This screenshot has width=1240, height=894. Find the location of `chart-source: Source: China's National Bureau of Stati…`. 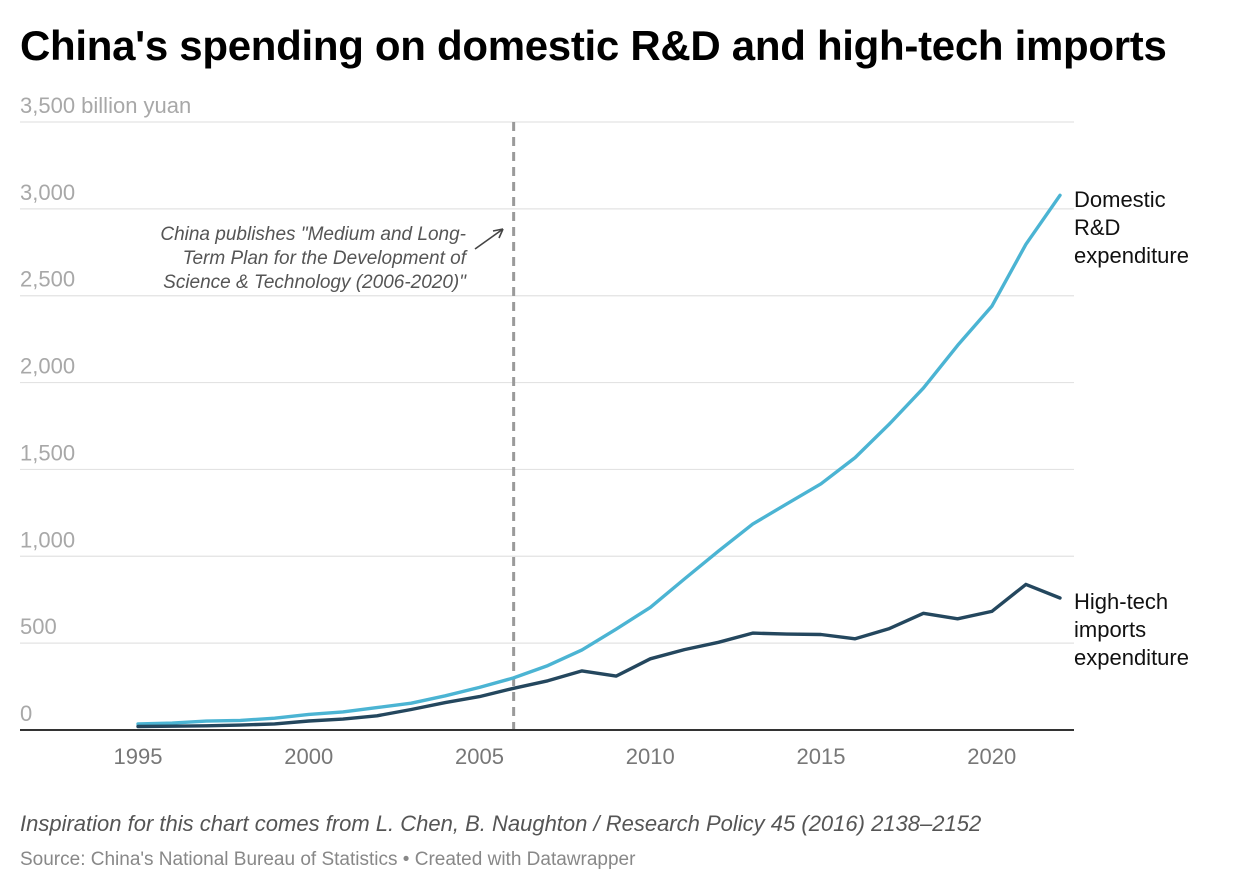

chart-source: Source: China's National Bureau of Stati… is located at coordinates (327, 860).